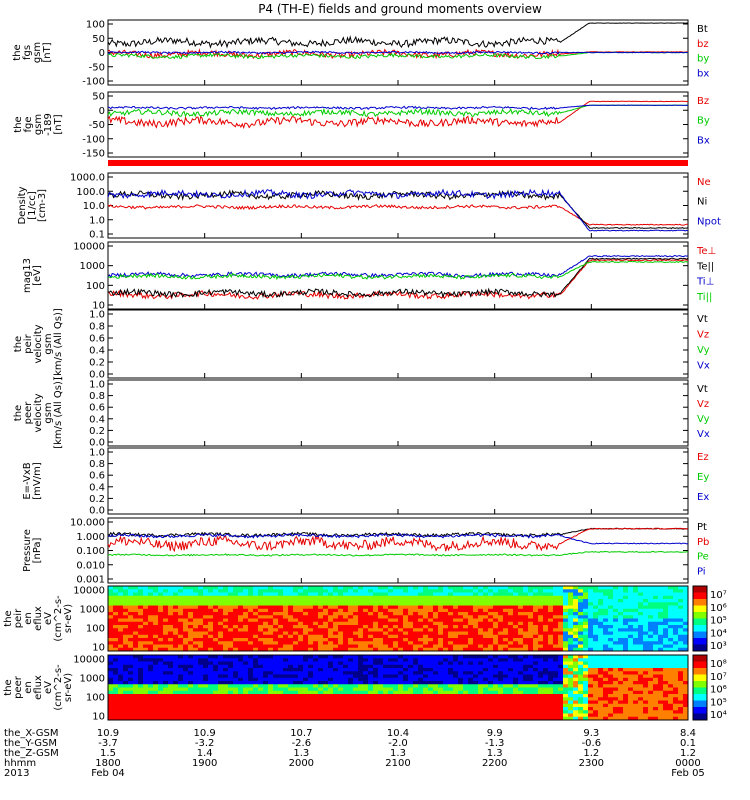 The height and width of the screenshot is (800, 750). I want to click on y-axis-label: eV, so click(48, 618).